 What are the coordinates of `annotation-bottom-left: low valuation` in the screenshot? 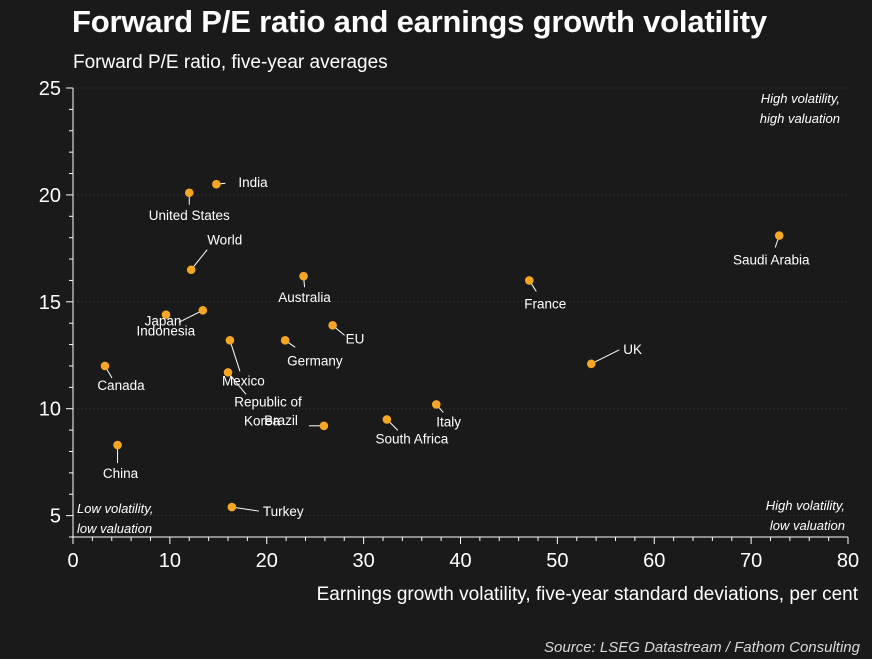 It's located at (114, 528).